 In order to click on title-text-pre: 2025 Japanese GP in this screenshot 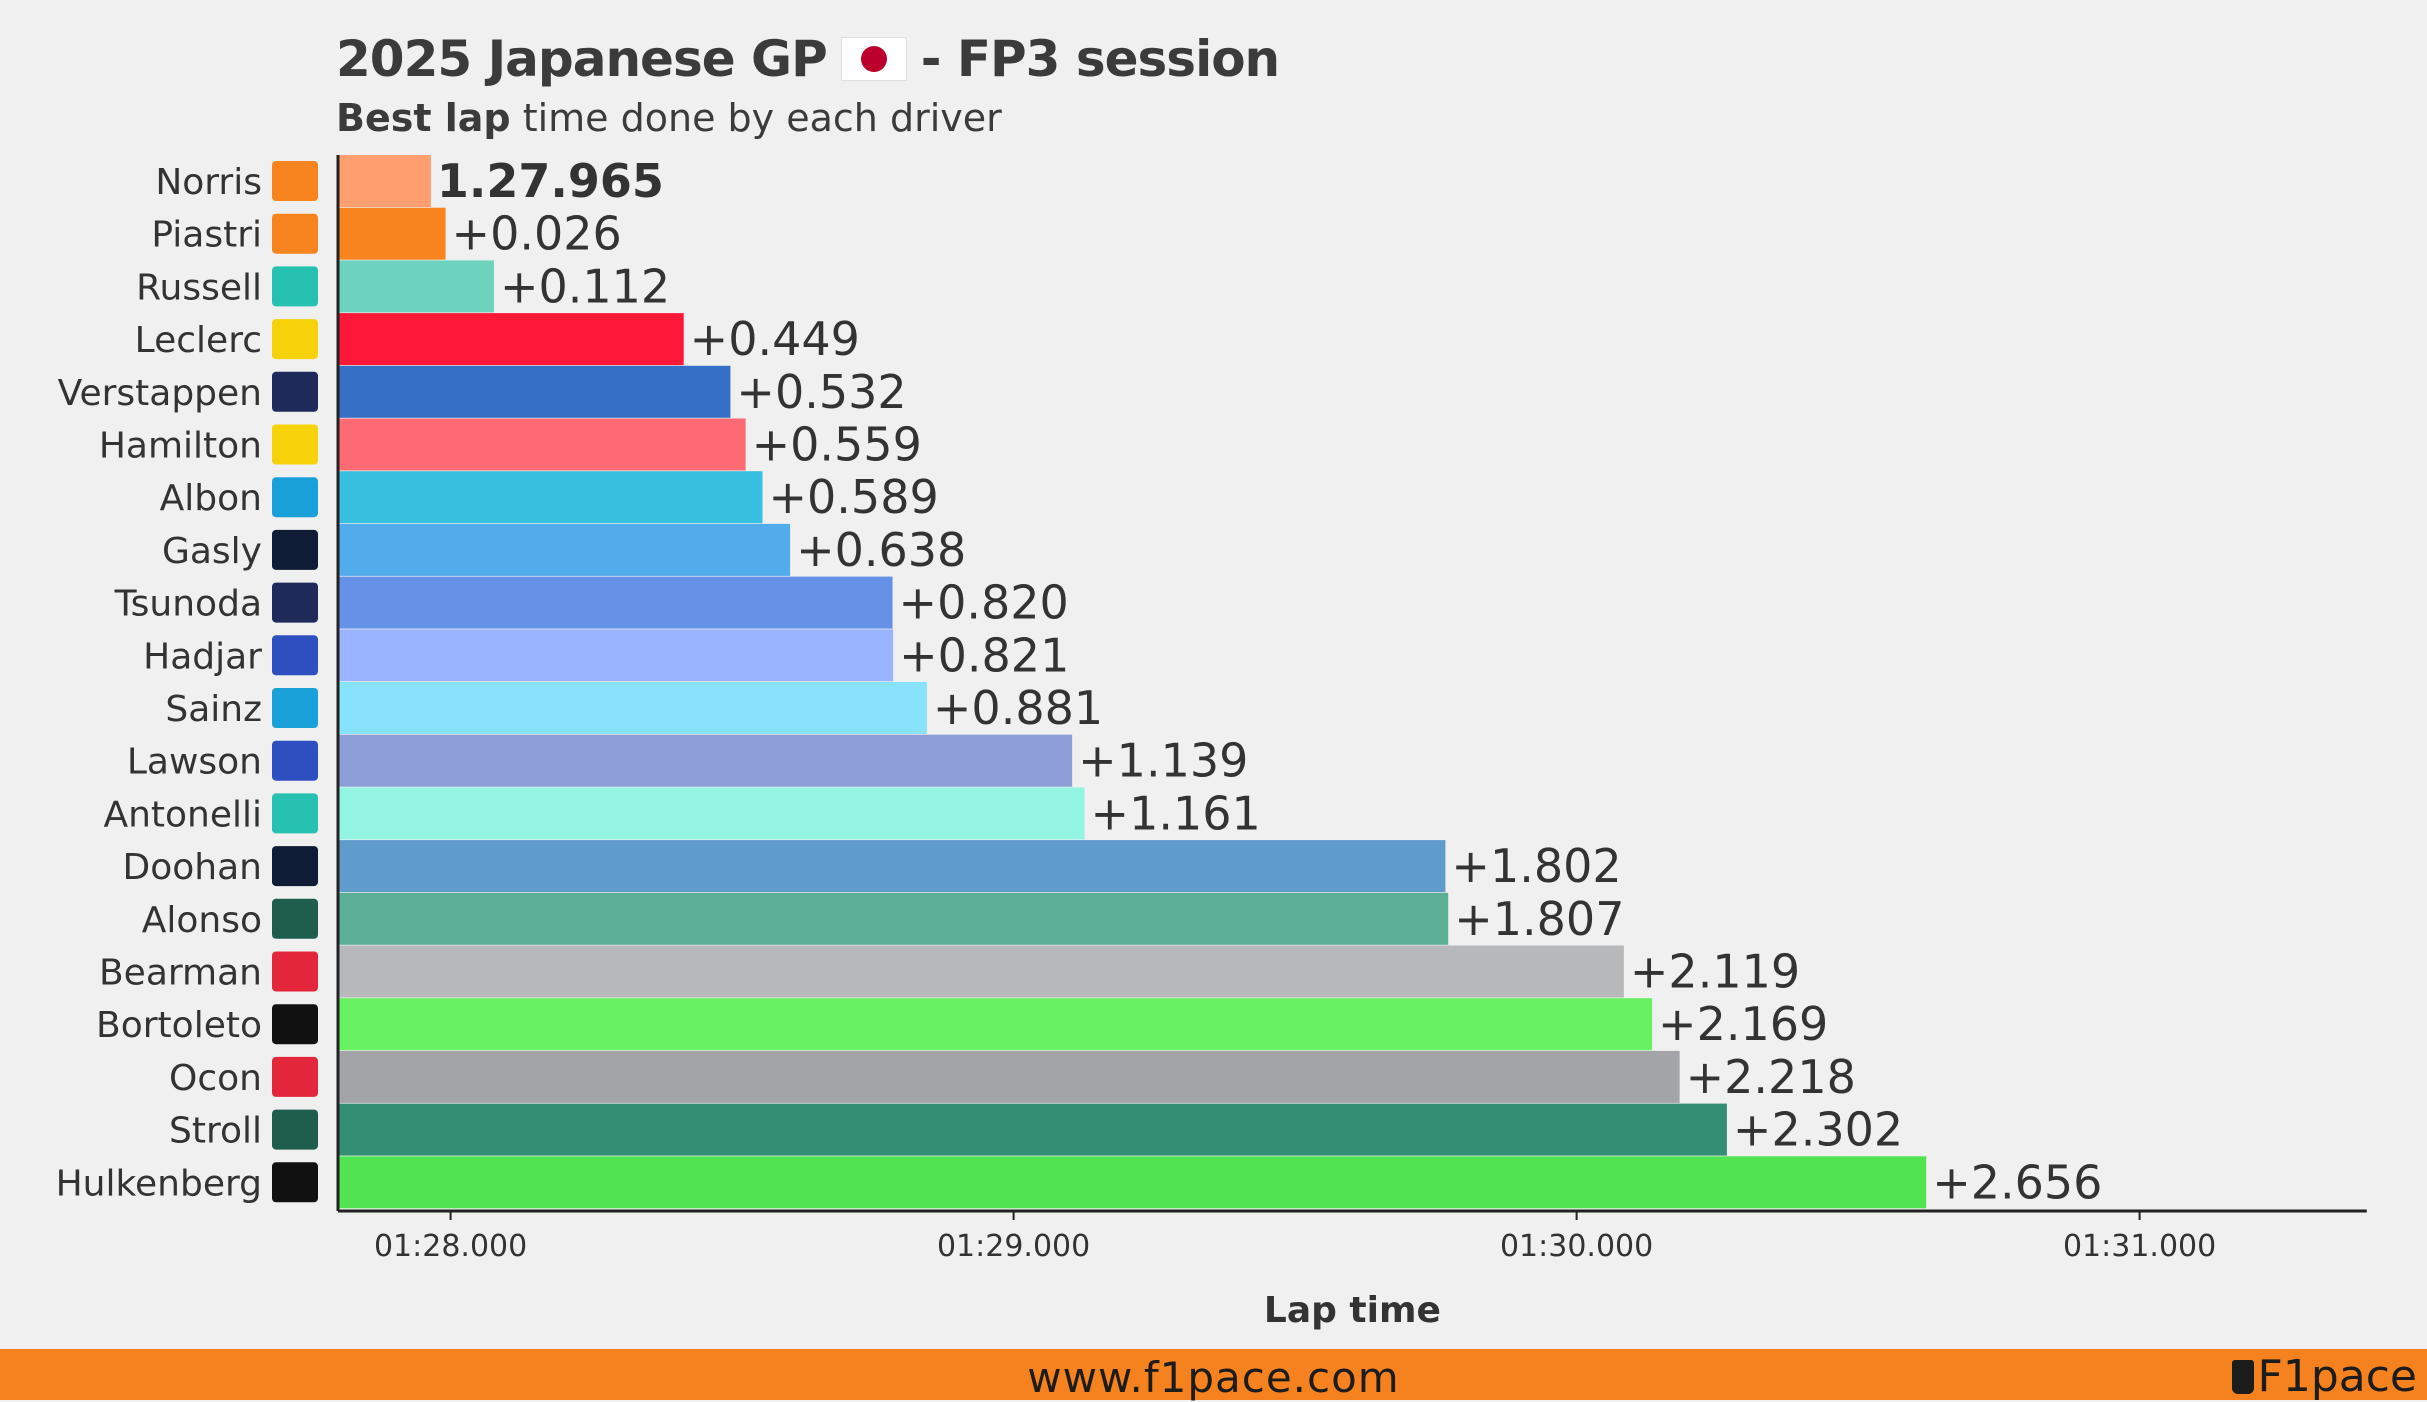, I will do `click(582, 59)`.